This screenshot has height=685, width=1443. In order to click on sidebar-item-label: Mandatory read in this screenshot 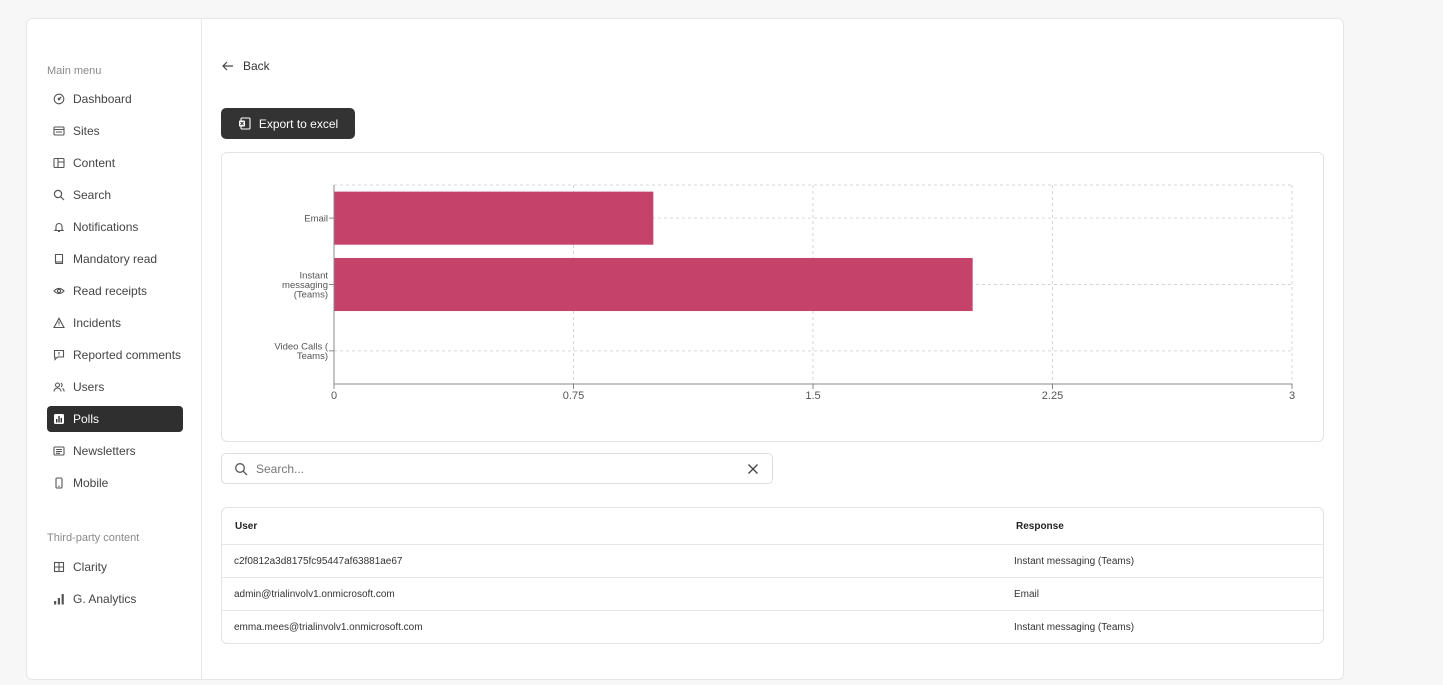, I will do `click(115, 259)`.